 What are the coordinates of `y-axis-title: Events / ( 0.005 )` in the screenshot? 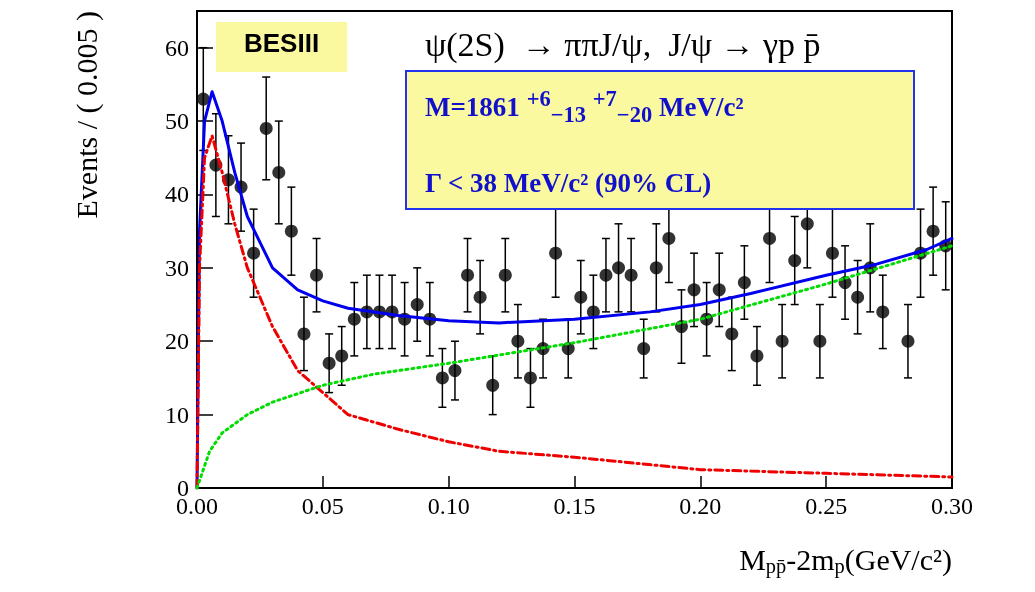 It's located at (86, 115).